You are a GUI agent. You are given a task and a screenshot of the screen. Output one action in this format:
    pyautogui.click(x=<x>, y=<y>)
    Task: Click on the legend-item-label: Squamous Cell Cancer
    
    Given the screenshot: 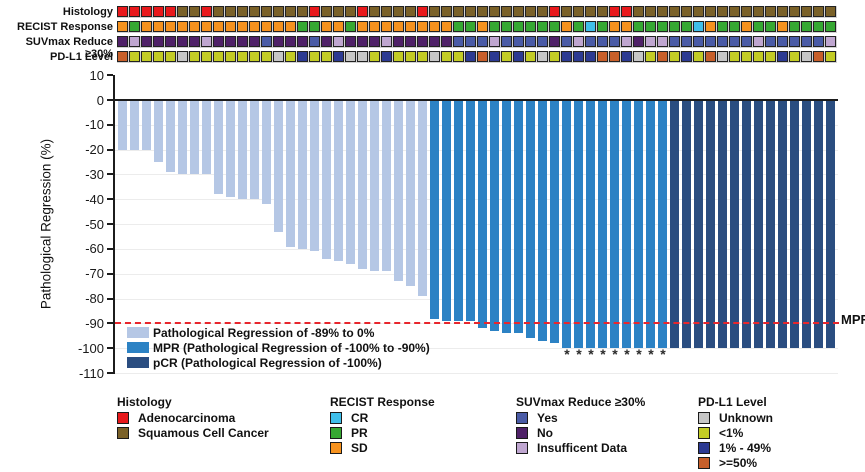 What is the action you would take?
    pyautogui.click(x=203, y=433)
    